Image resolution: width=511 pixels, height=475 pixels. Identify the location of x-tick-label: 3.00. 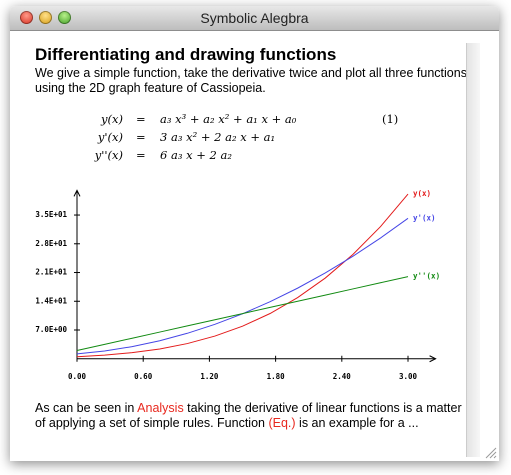
(408, 376).